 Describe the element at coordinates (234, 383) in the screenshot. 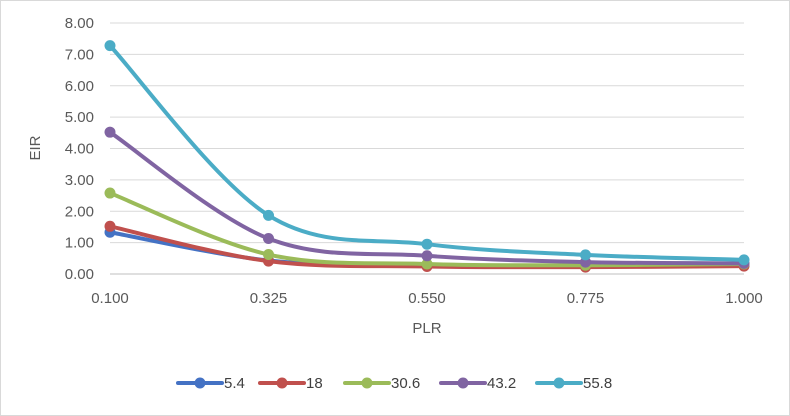

I see `legend-label: 5.4` at that location.